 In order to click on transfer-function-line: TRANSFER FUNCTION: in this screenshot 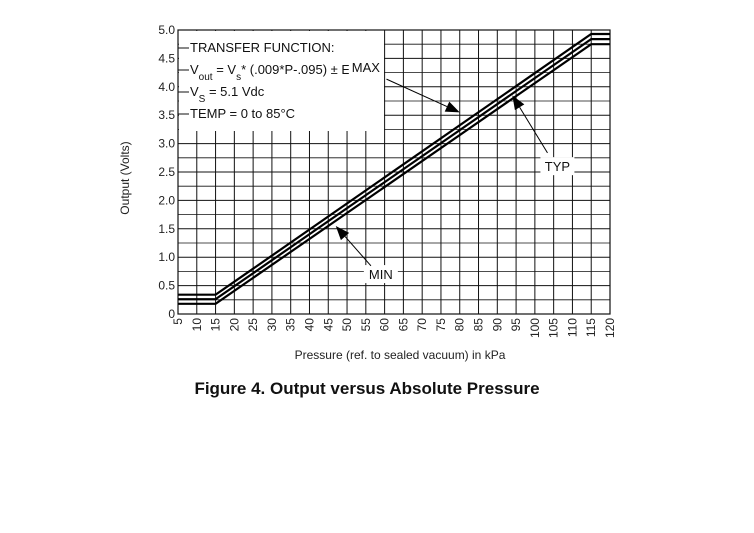, I will do `click(262, 47)`.